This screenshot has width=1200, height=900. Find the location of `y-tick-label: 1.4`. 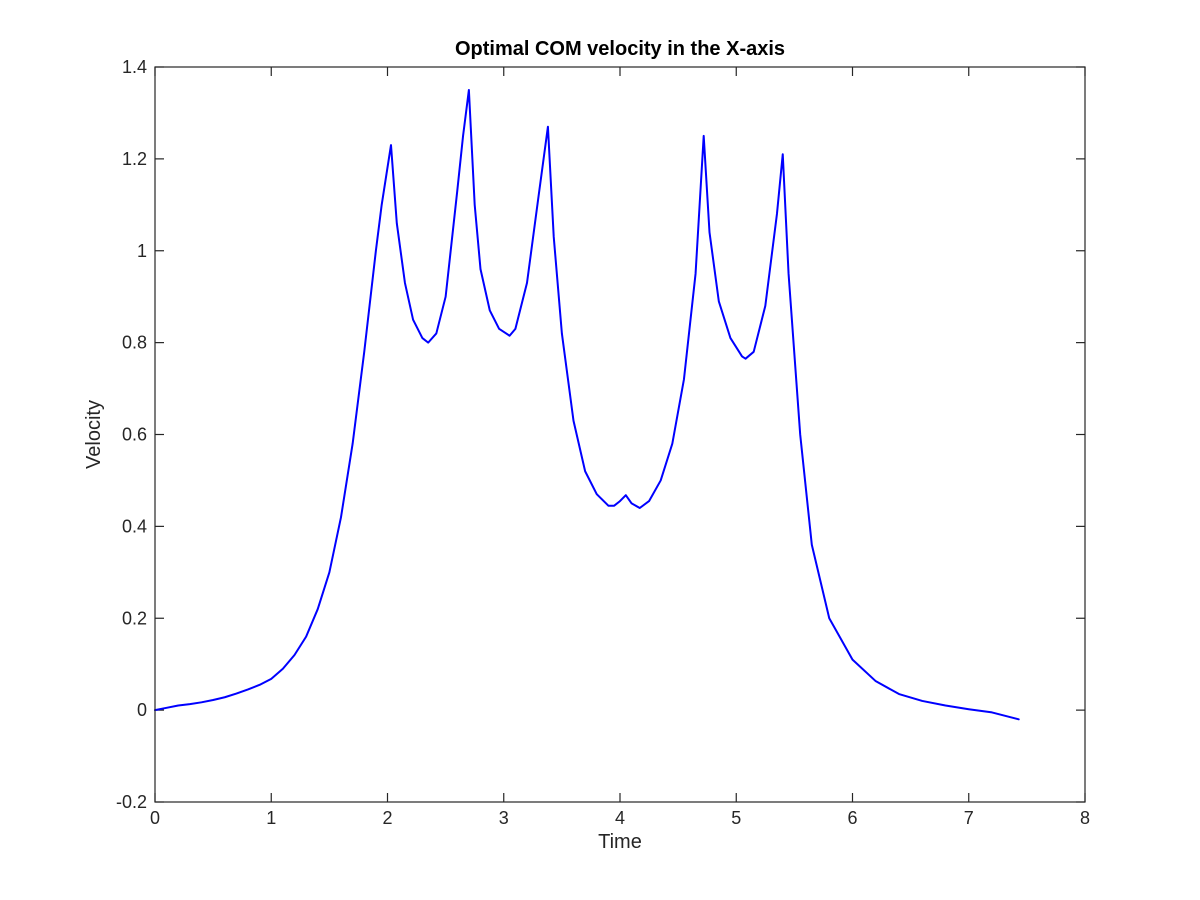

y-tick-label: 1.4 is located at coordinates (134, 67).